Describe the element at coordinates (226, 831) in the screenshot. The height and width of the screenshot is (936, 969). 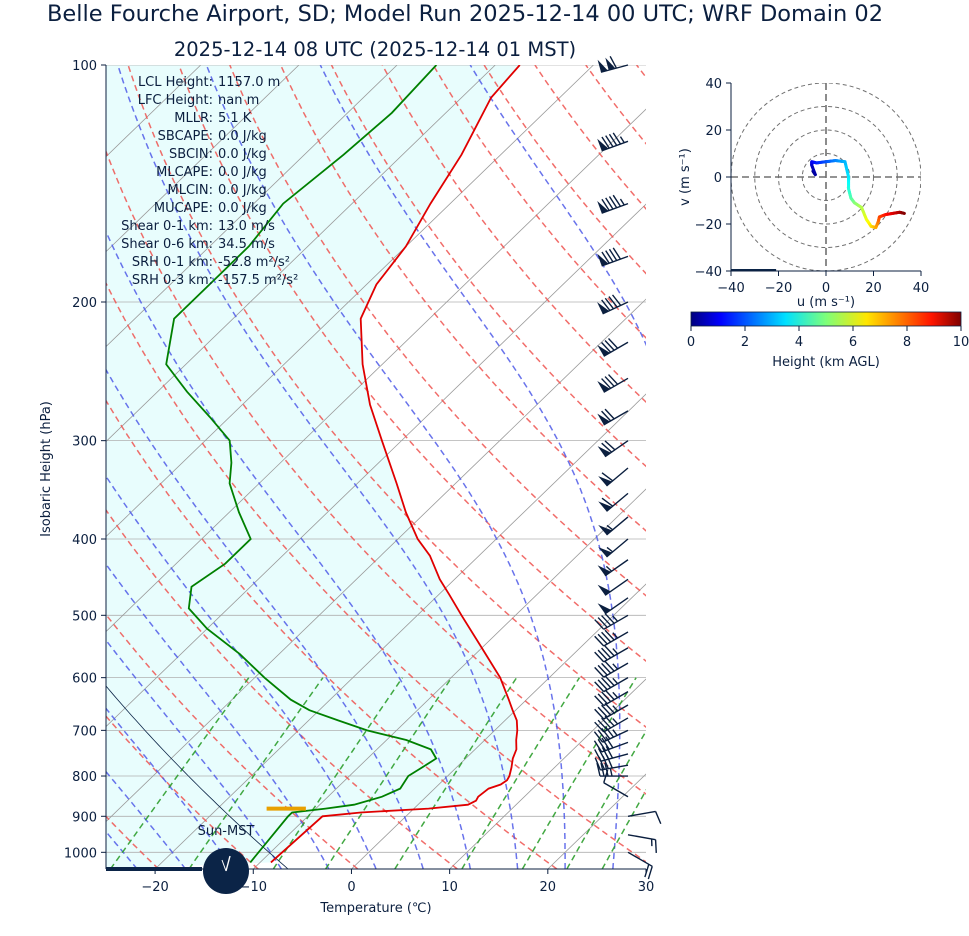
I see `sun-label: Sun-MST` at that location.